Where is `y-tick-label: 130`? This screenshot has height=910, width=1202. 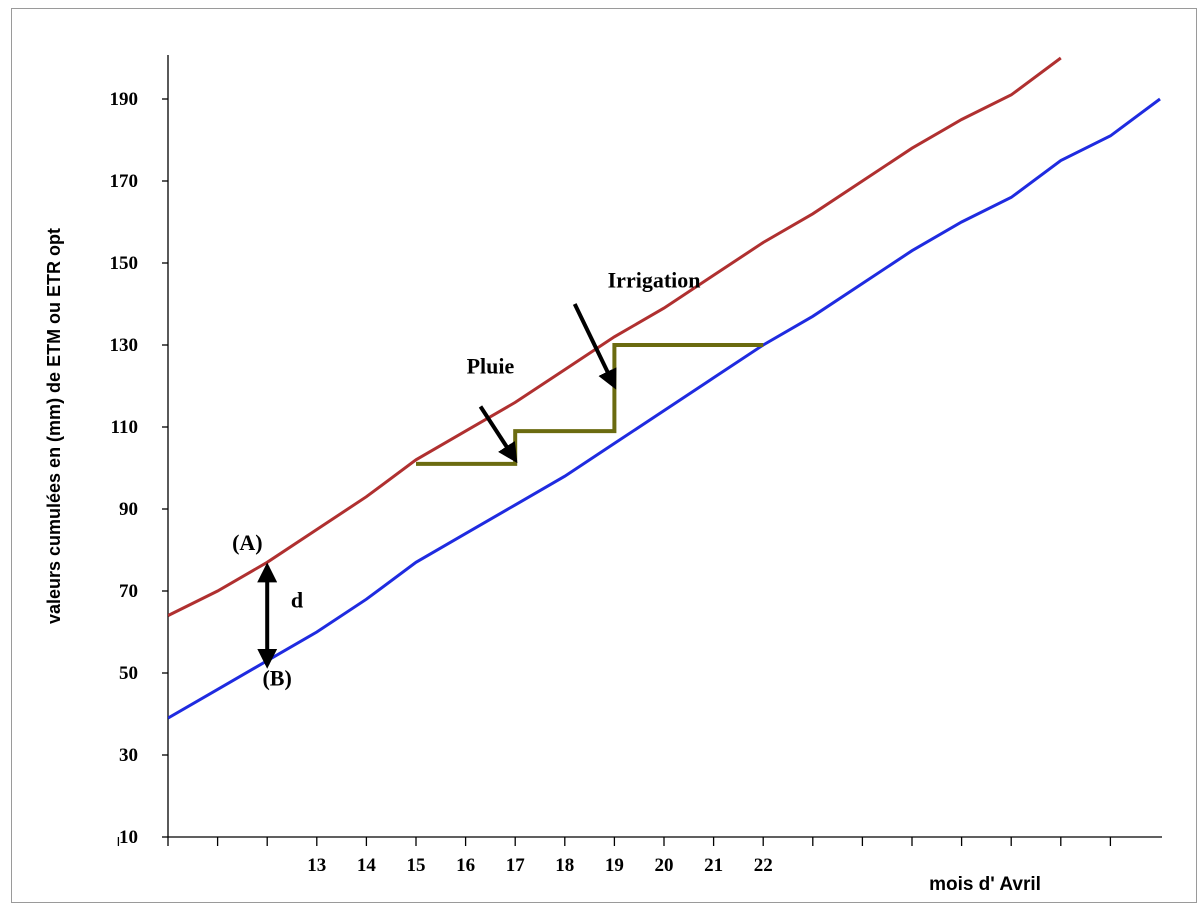
y-tick-label: 130 is located at coordinates (124, 345).